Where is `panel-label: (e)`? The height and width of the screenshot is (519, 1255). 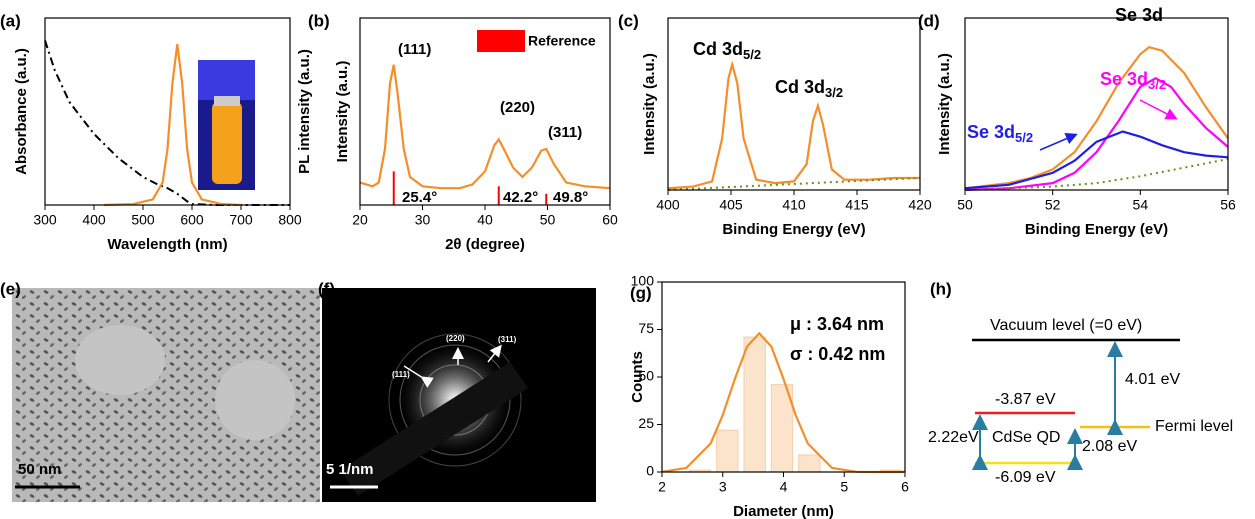 panel-label: (e) is located at coordinates (10, 288).